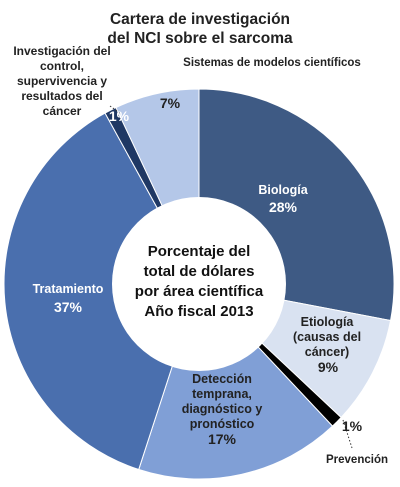 Image resolution: width=400 pixels, height=487 pixels. I want to click on slice-label: Tratamiento, so click(68, 289).